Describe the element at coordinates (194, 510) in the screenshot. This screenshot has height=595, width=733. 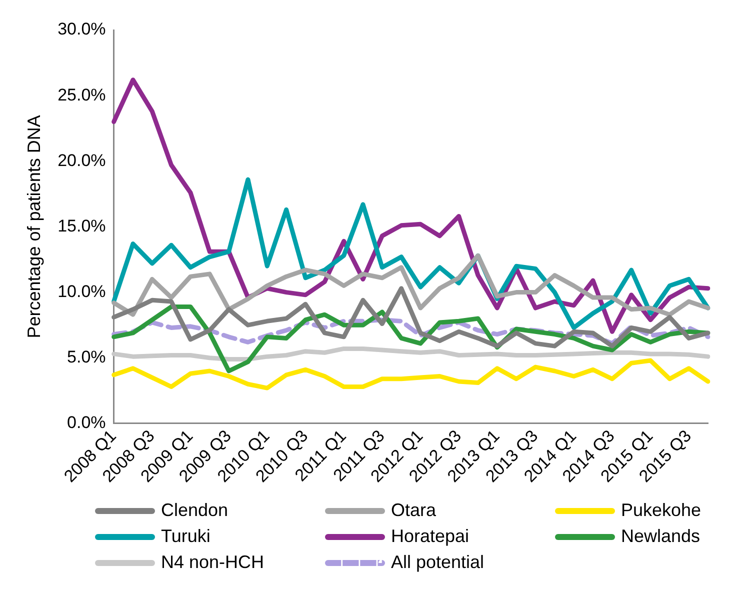
I see `legend-label: Clendon` at that location.